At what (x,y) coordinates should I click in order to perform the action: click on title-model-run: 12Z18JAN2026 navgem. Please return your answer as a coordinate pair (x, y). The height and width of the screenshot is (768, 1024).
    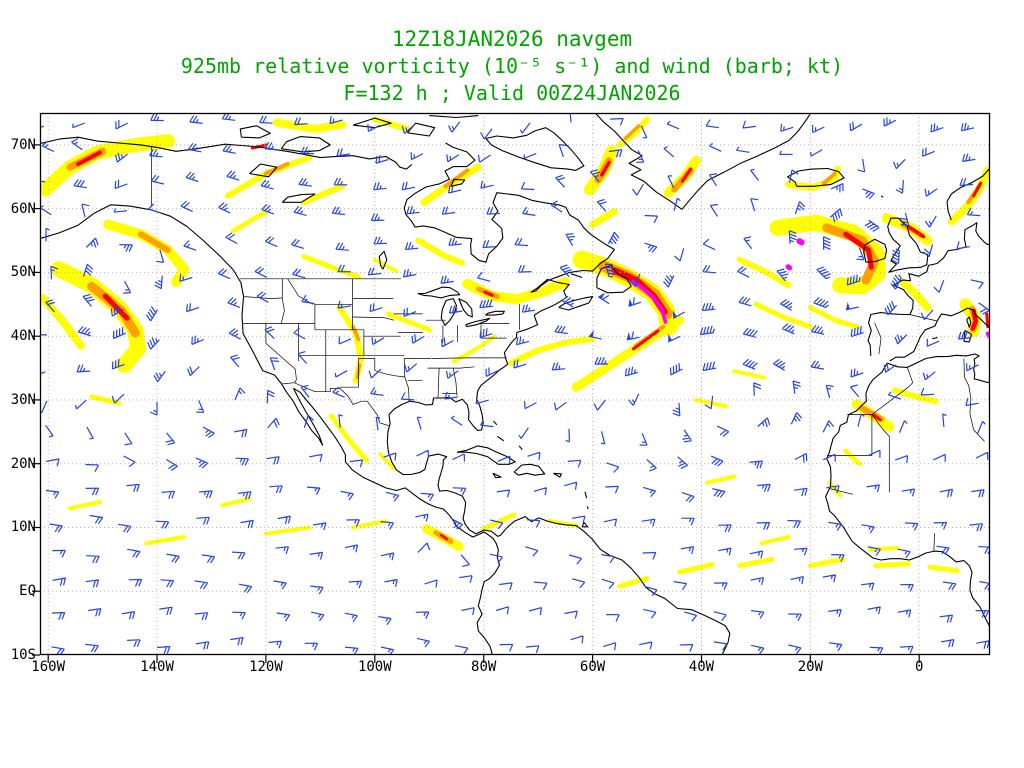
    Looking at the image, I should click on (512, 39).